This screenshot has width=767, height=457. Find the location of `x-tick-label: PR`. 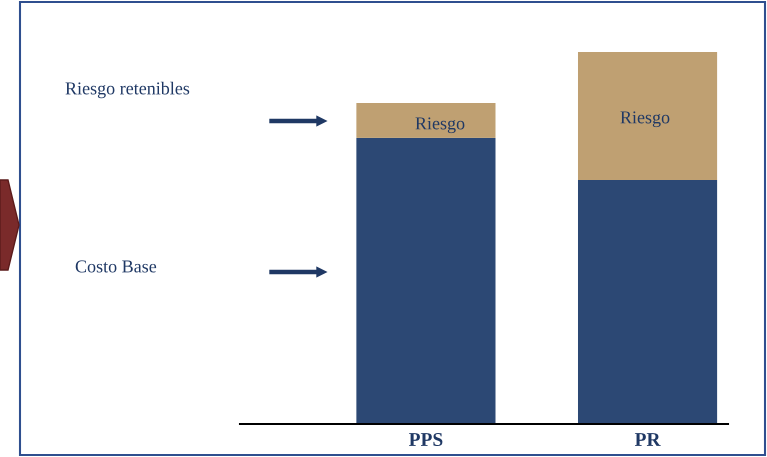

x-tick-label: PR is located at coordinates (647, 439).